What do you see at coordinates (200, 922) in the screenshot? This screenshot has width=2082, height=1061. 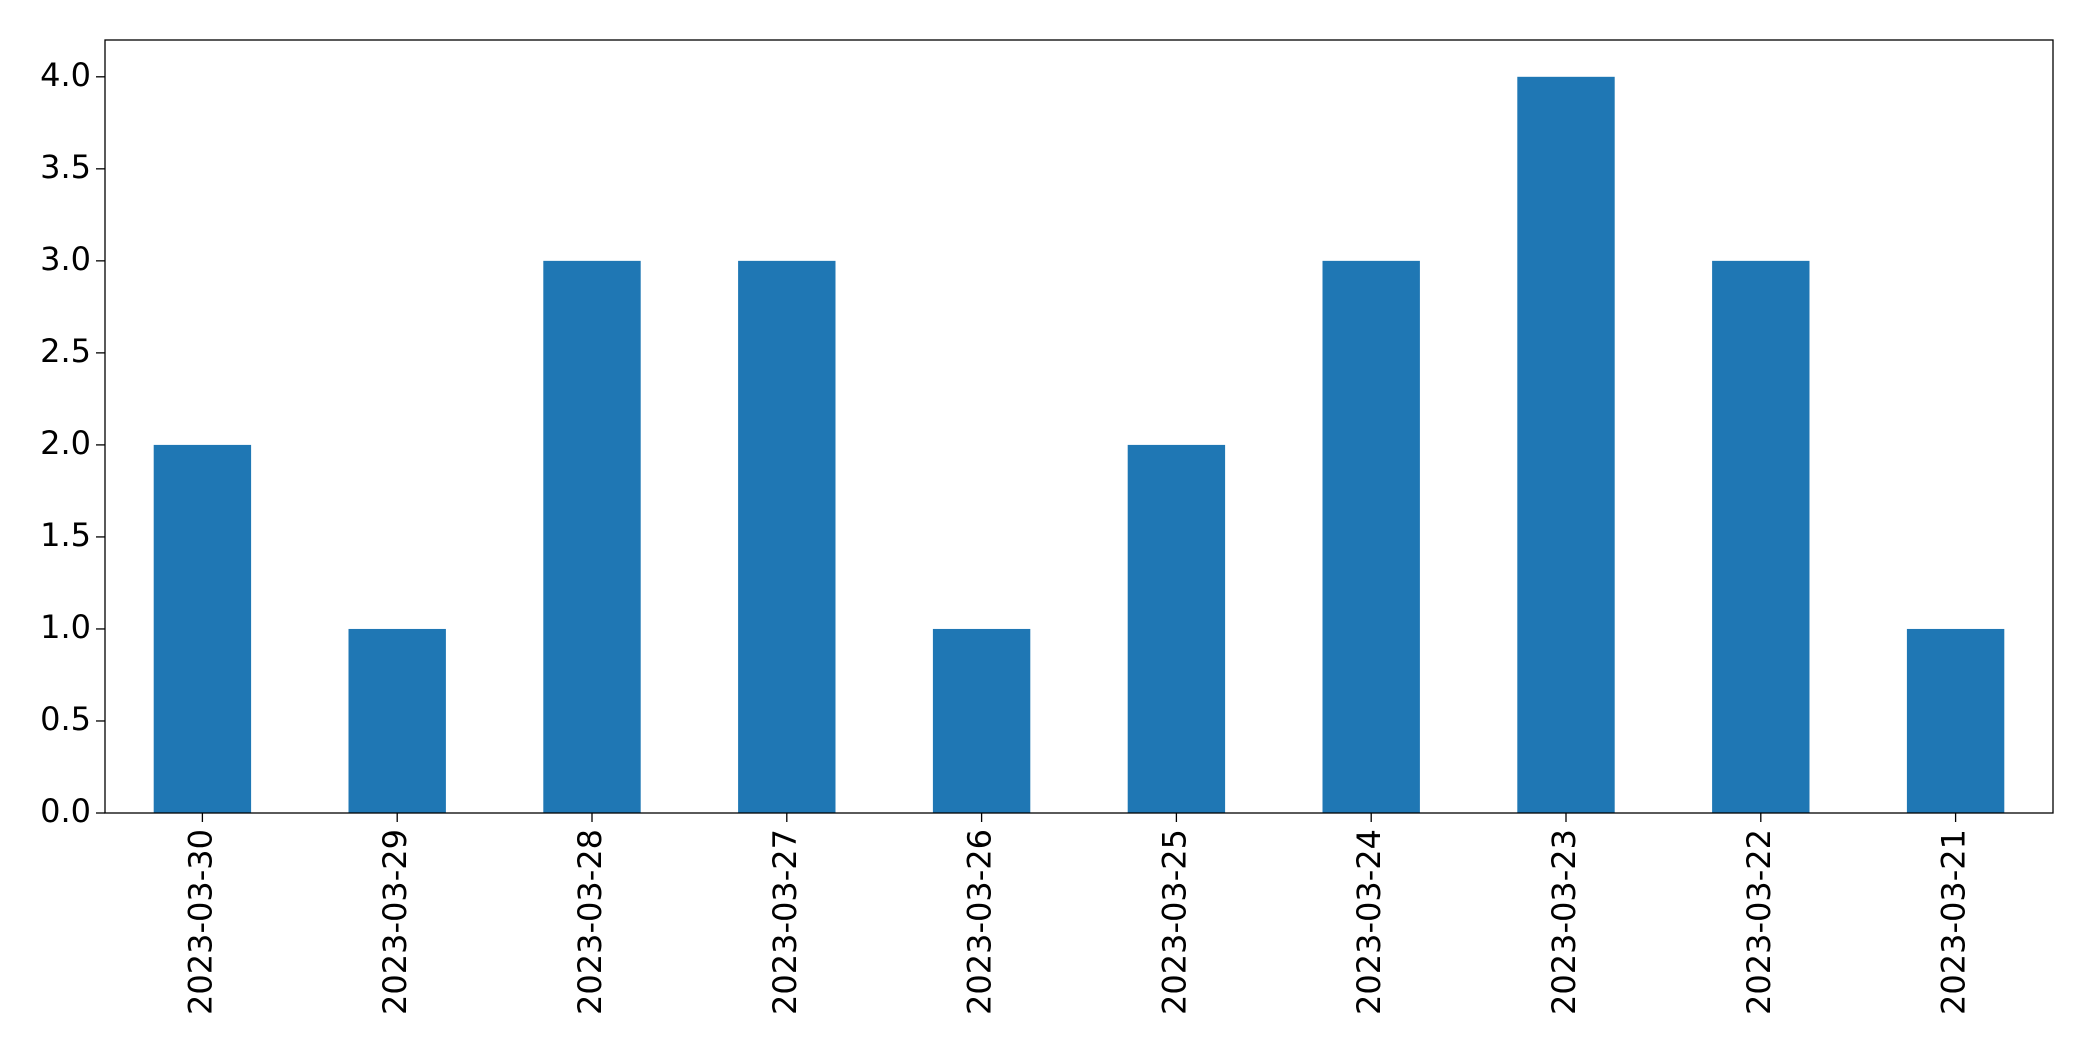 I see `x-tick-label: 2023-03-30` at bounding box center [200, 922].